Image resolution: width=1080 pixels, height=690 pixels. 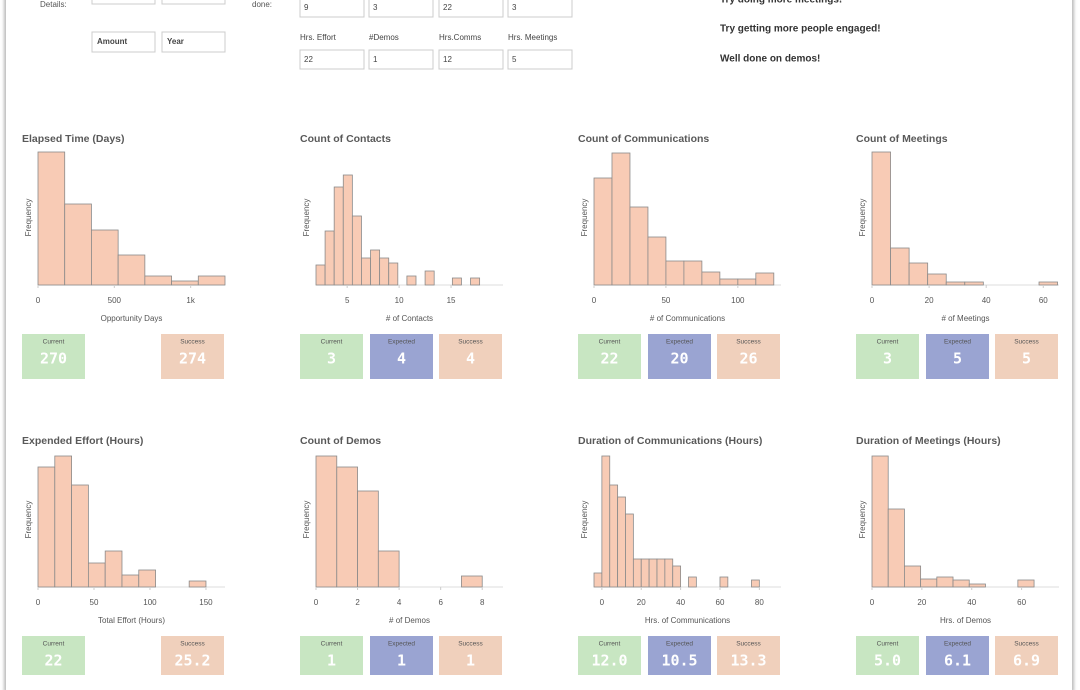 What do you see at coordinates (781, 3) in the screenshot?
I see `advice-message: Try doing more meetings!` at bounding box center [781, 3].